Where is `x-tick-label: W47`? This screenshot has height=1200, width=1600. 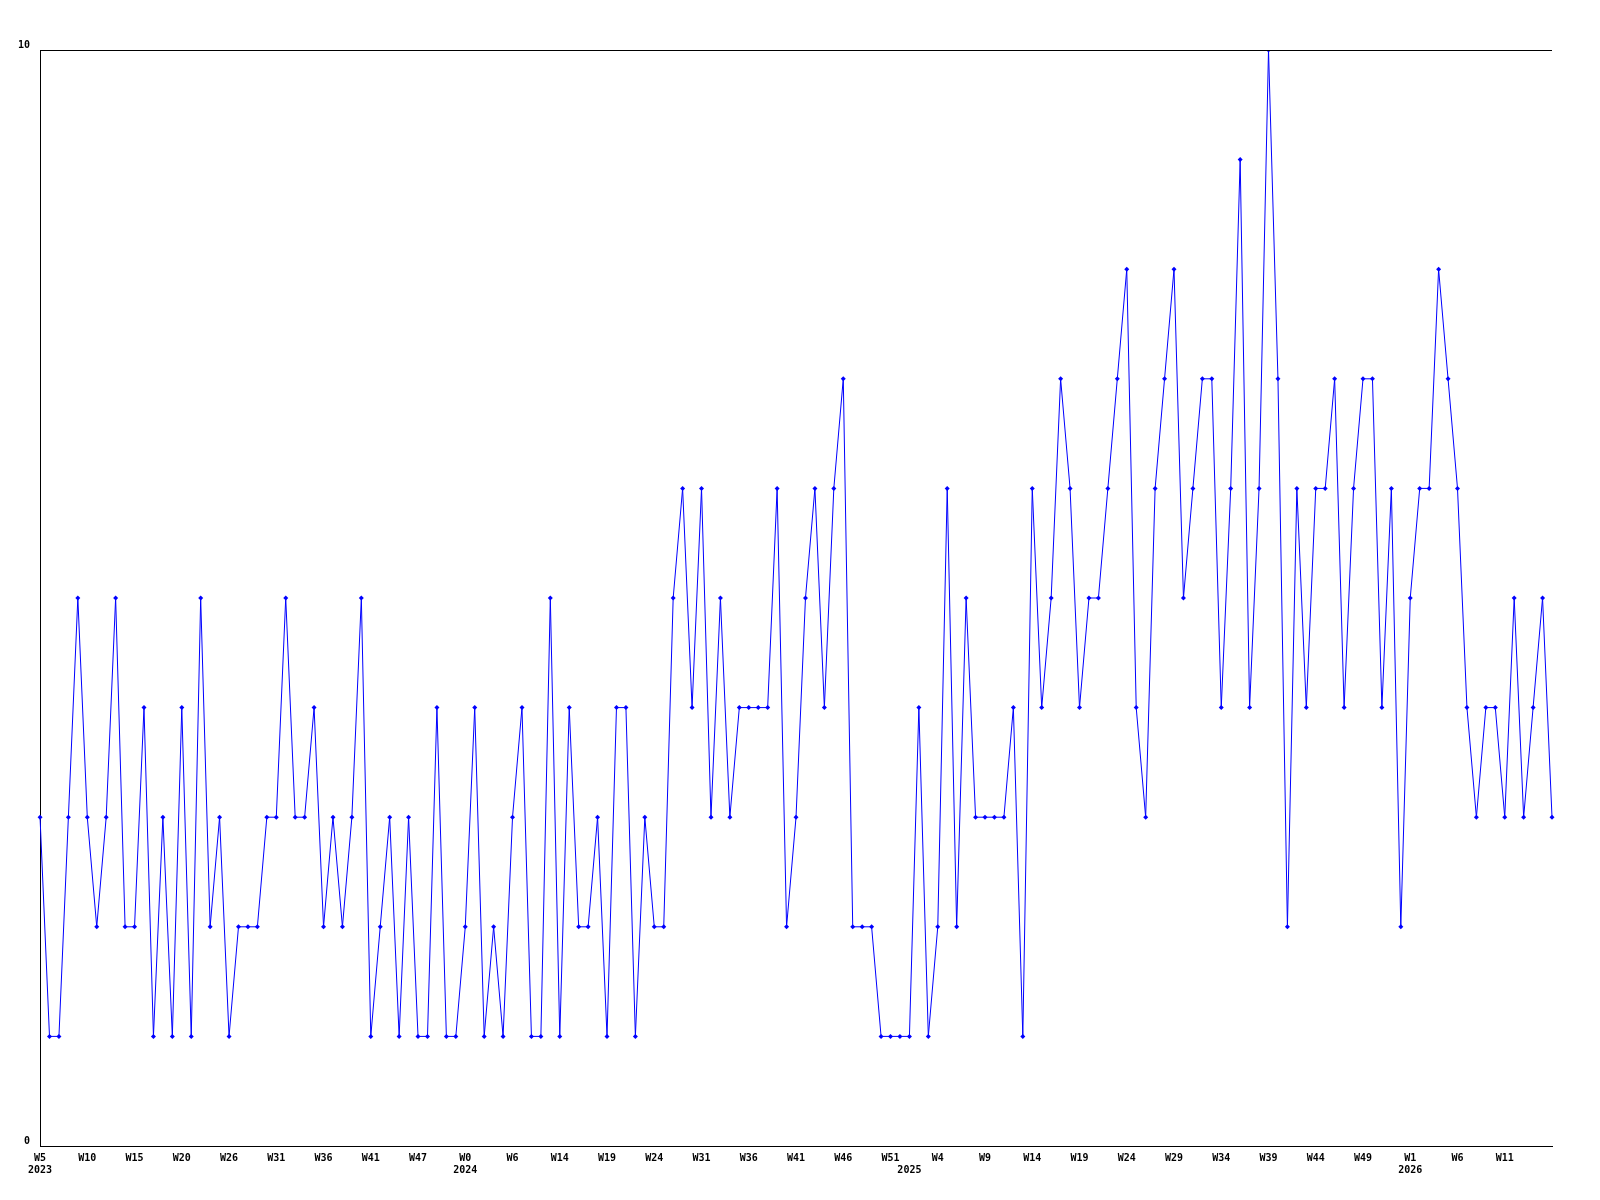 x-tick-label: W47 is located at coordinates (418, 1157).